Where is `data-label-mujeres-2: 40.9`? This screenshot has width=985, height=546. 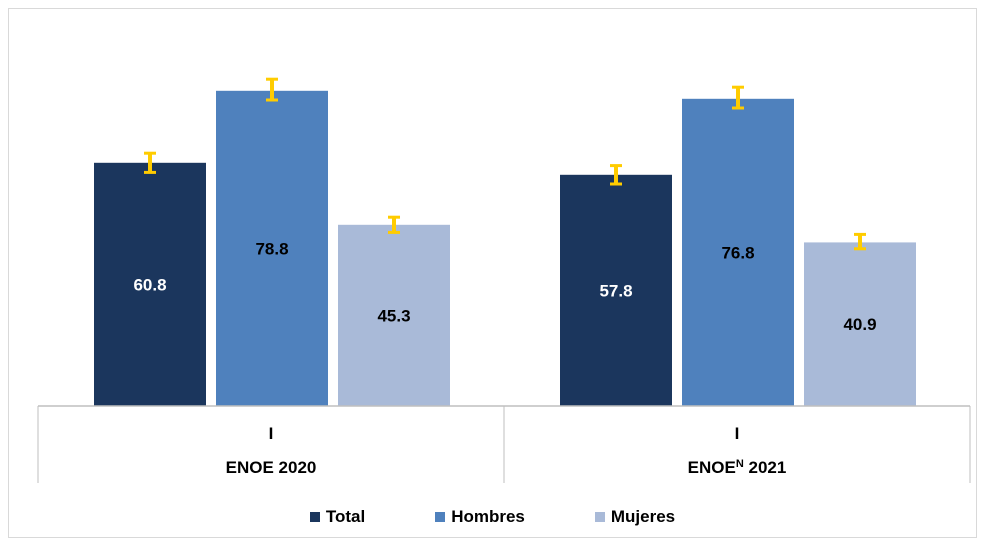 data-label-mujeres-2: 40.9 is located at coordinates (859, 324).